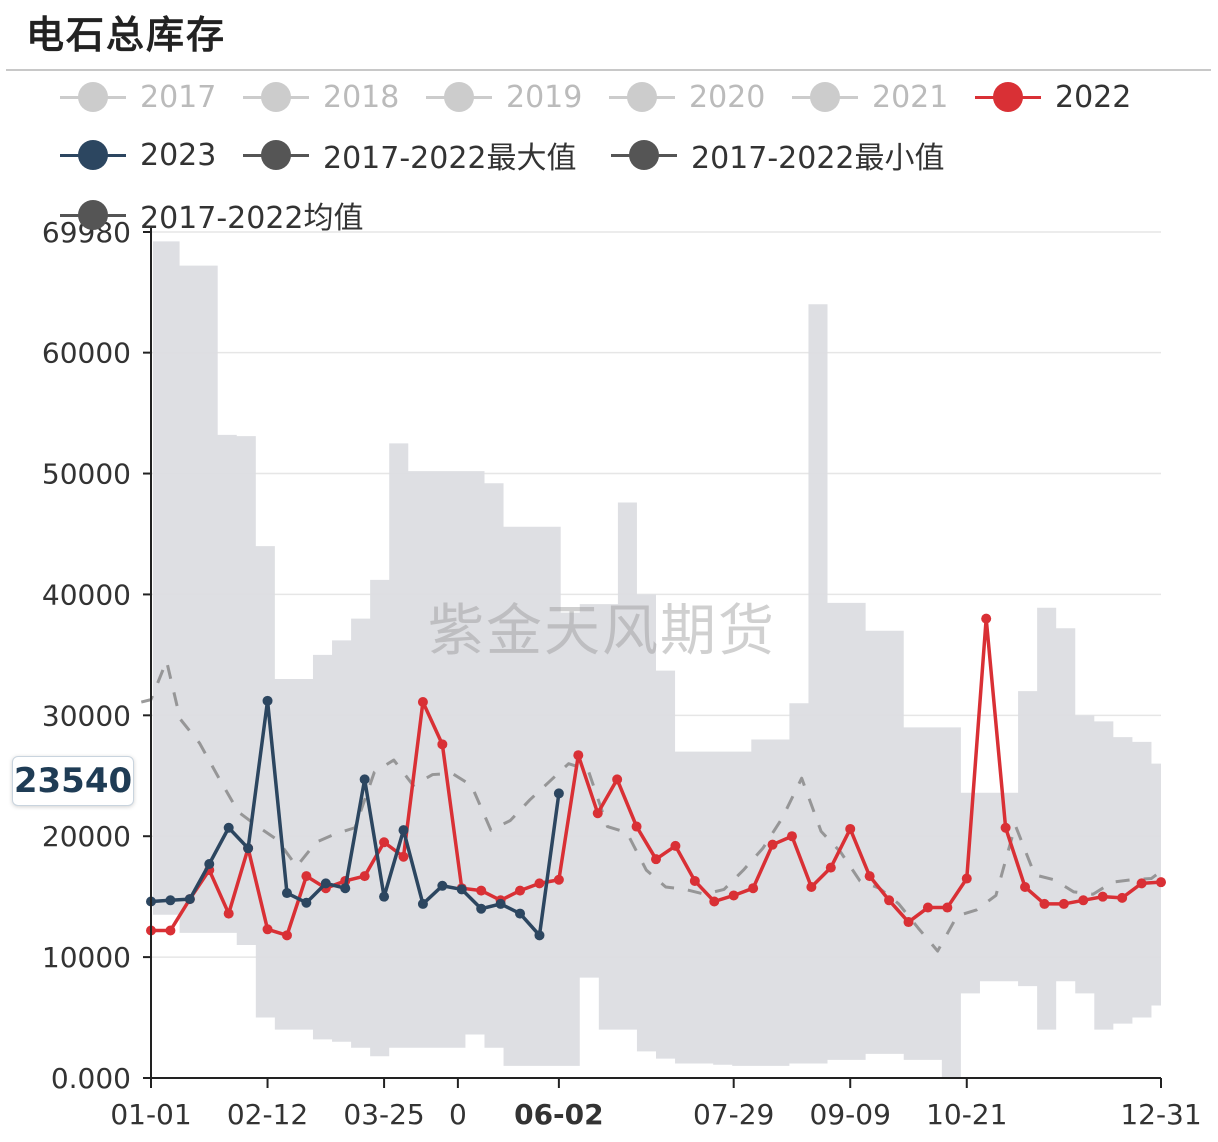 The height and width of the screenshot is (1142, 1218). What do you see at coordinates (608, 70) in the screenshot?
I see `title-divider` at bounding box center [608, 70].